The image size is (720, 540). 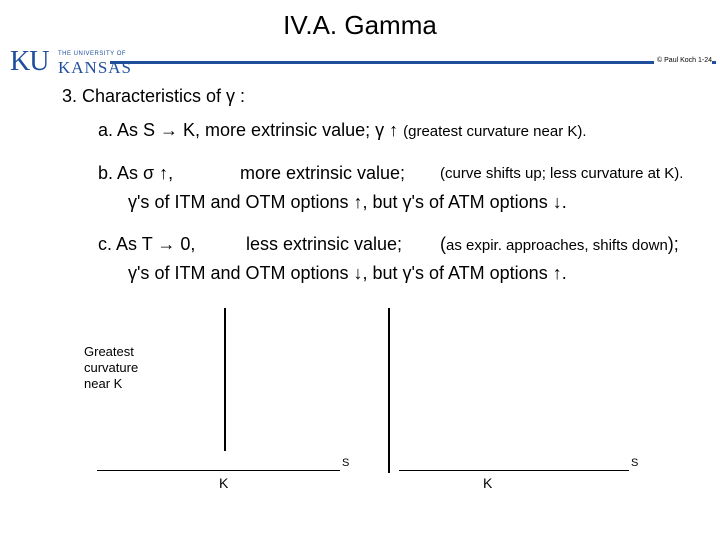 I want to click on right-k-label: K, so click(x=488, y=483).